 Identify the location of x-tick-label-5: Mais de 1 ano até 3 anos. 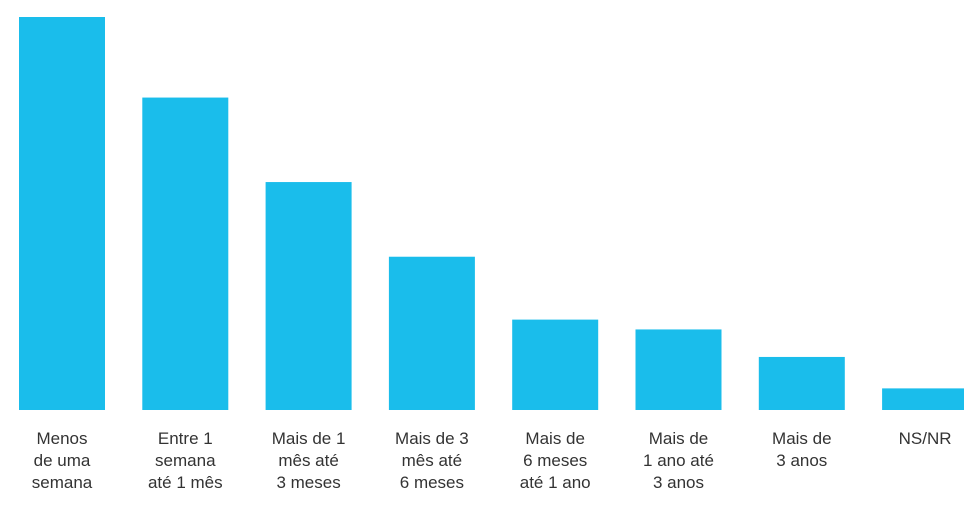
(678, 460).